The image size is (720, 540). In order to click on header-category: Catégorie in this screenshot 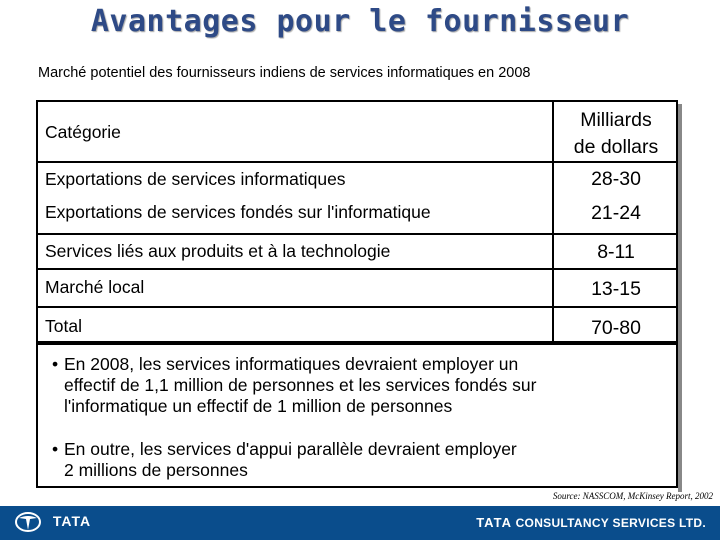, I will do `click(83, 132)`.